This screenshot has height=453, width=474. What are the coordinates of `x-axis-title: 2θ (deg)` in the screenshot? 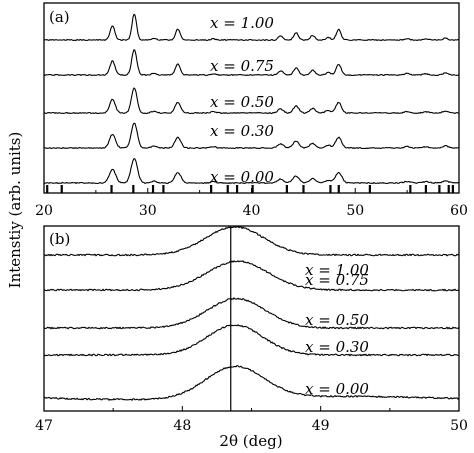 It's located at (250, 441).